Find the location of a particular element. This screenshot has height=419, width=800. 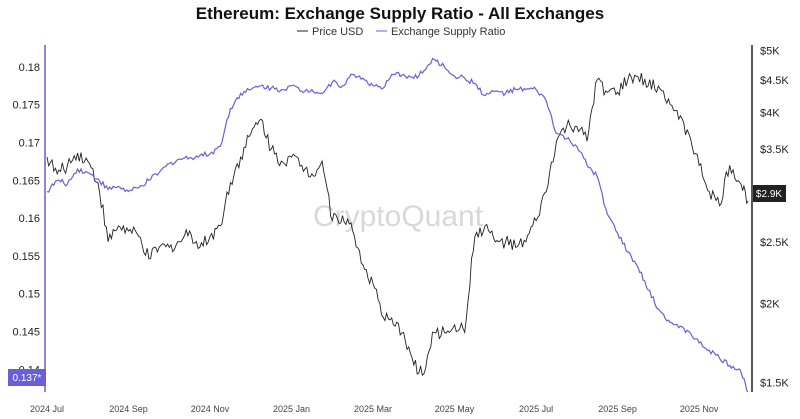

right-last-value-badge: $2.9K is located at coordinates (769, 193).